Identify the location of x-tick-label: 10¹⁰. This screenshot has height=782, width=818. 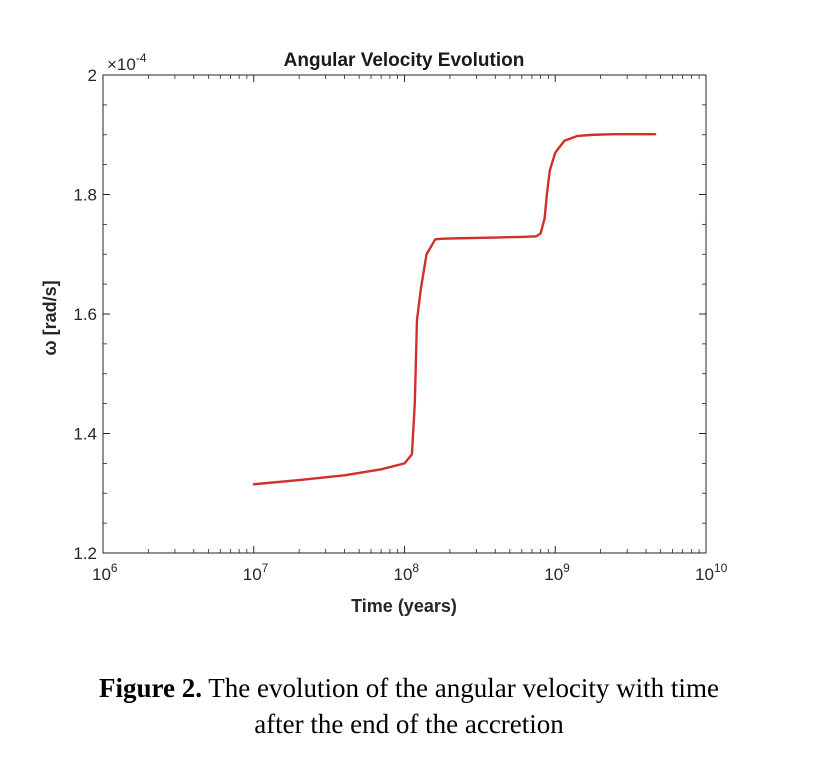
(711, 572).